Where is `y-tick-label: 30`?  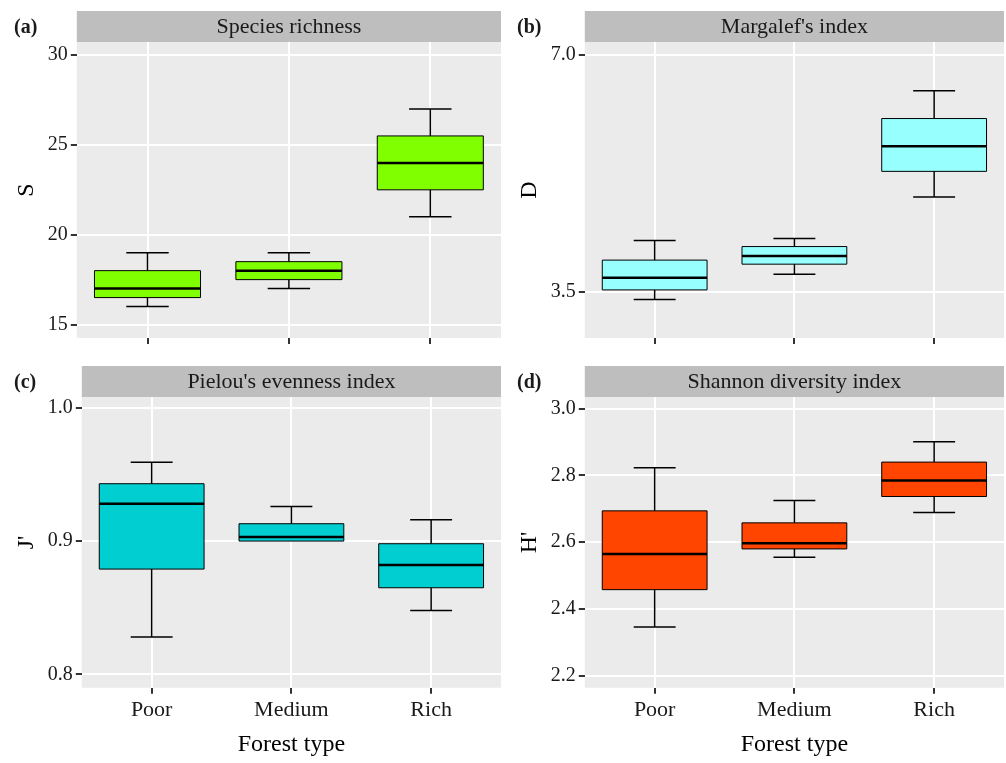 y-tick-label: 30 is located at coordinates (57, 53).